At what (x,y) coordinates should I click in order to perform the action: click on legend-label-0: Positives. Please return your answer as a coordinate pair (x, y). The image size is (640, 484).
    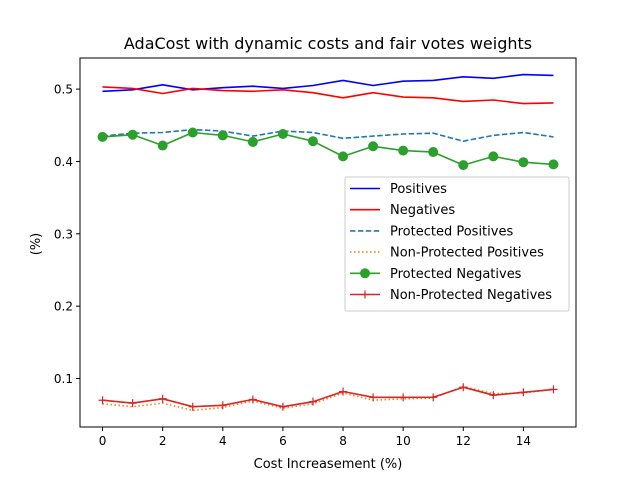
    Looking at the image, I should click on (418, 189).